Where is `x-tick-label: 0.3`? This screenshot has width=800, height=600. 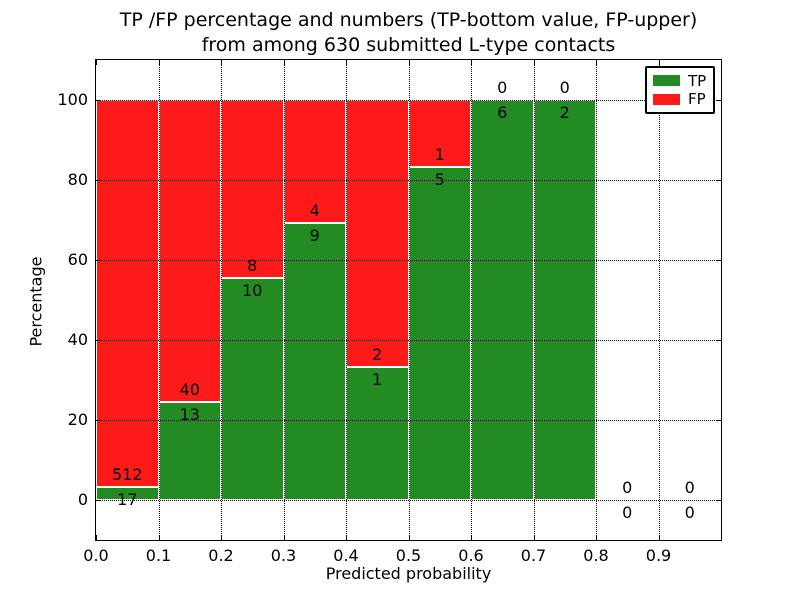 x-tick-label: 0.3 is located at coordinates (283, 555).